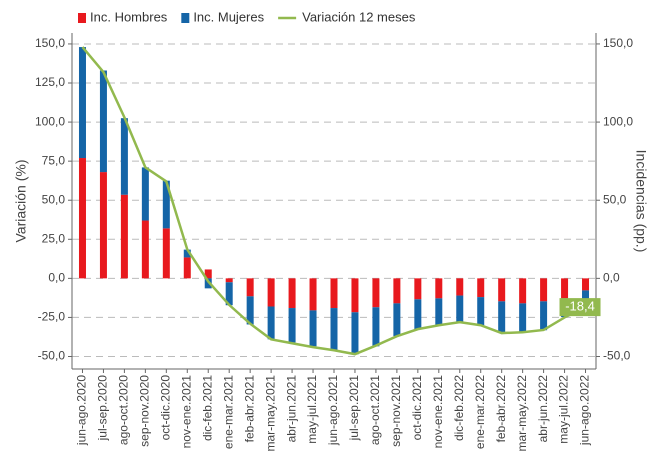  I want to click on y-tick-label: 50,0, so click(54, 199).